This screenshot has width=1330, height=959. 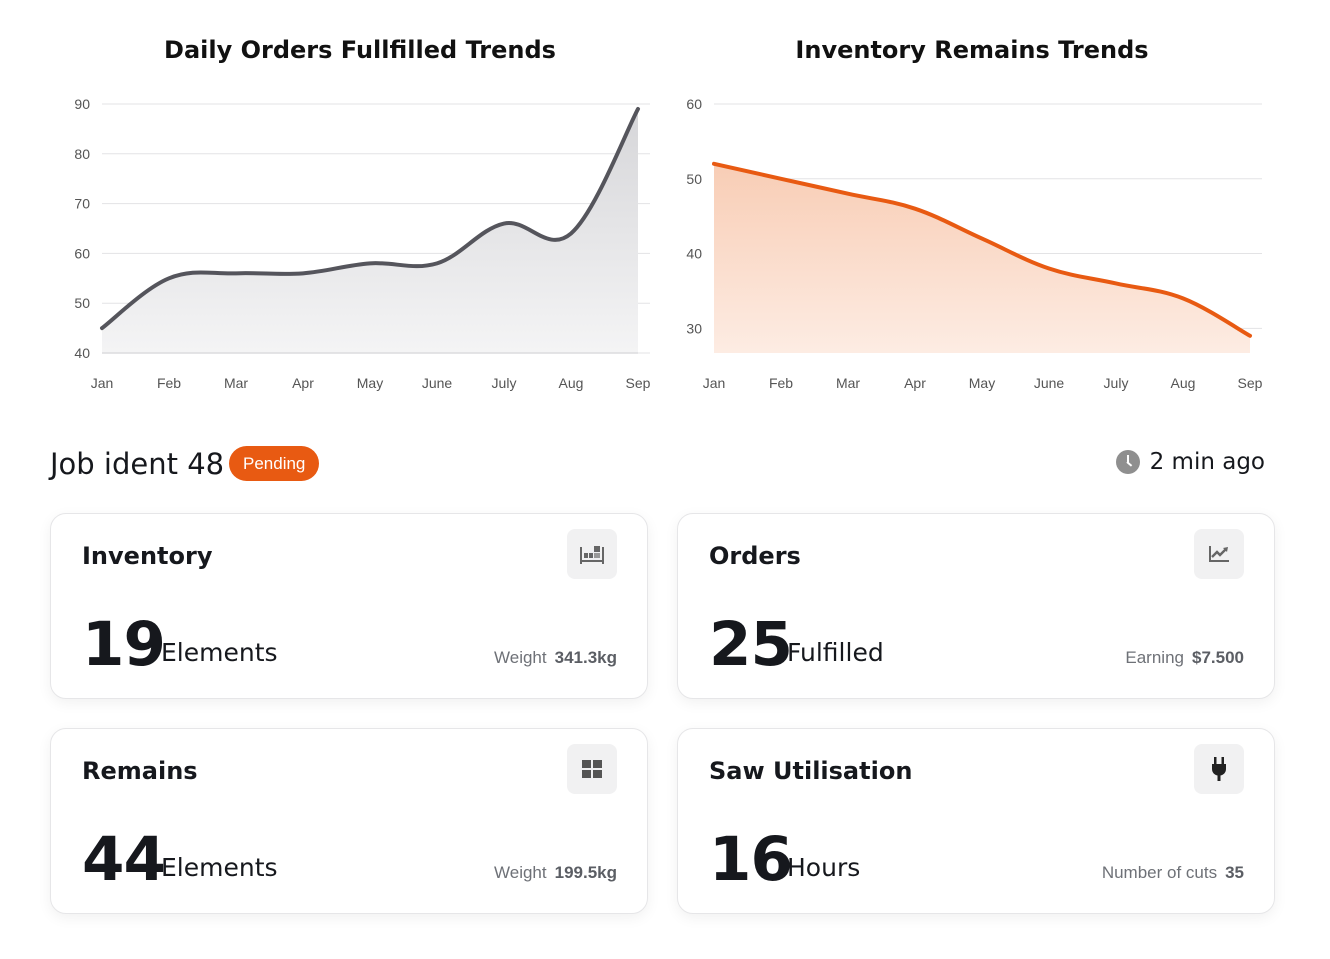 I want to click on orders-meta: Earning $7.500, so click(x=1184, y=658).